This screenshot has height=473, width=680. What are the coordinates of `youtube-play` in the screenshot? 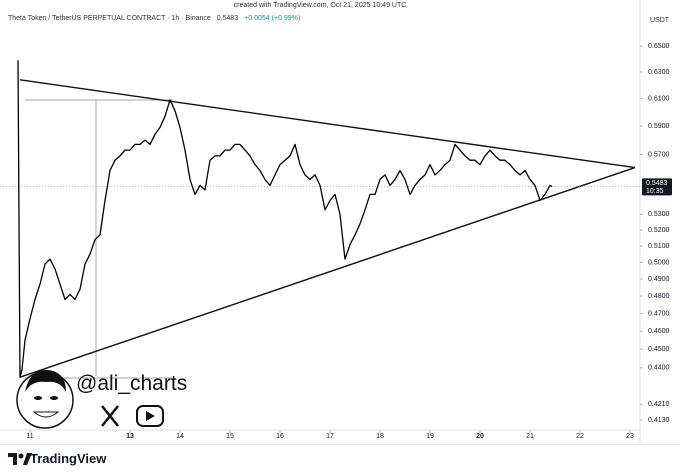 It's located at (150, 416).